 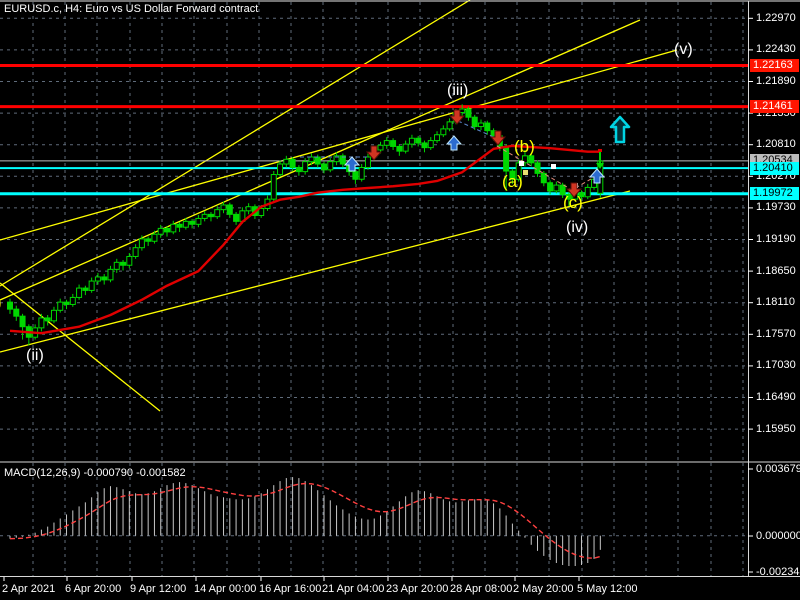 I want to click on price-line-badge: 1.20410, so click(x=774, y=168).